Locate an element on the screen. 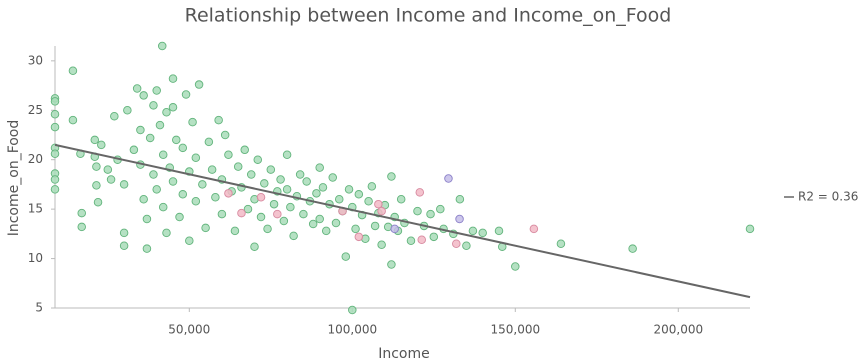  x-tick-label: 50,000 is located at coordinates (189, 330).